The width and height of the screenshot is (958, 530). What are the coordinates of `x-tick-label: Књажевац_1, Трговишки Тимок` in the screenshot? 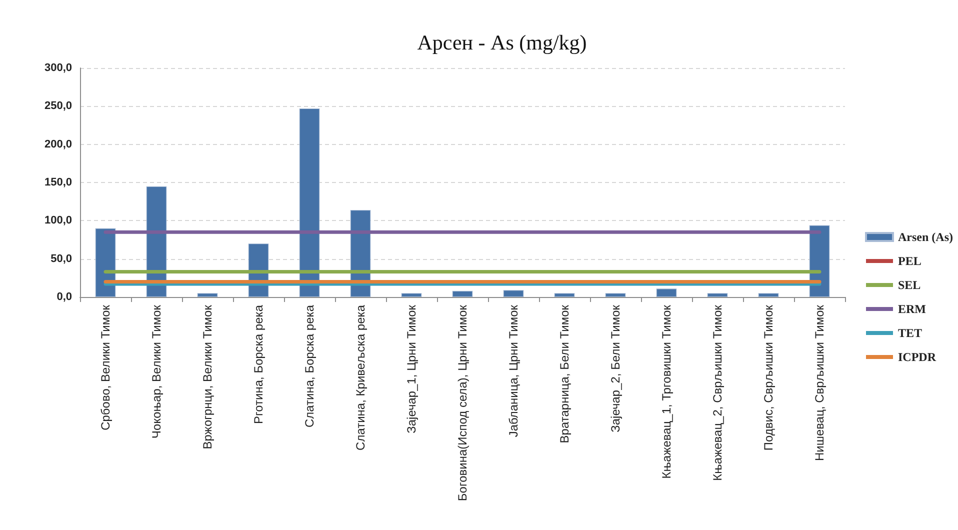 It's located at (667, 391).